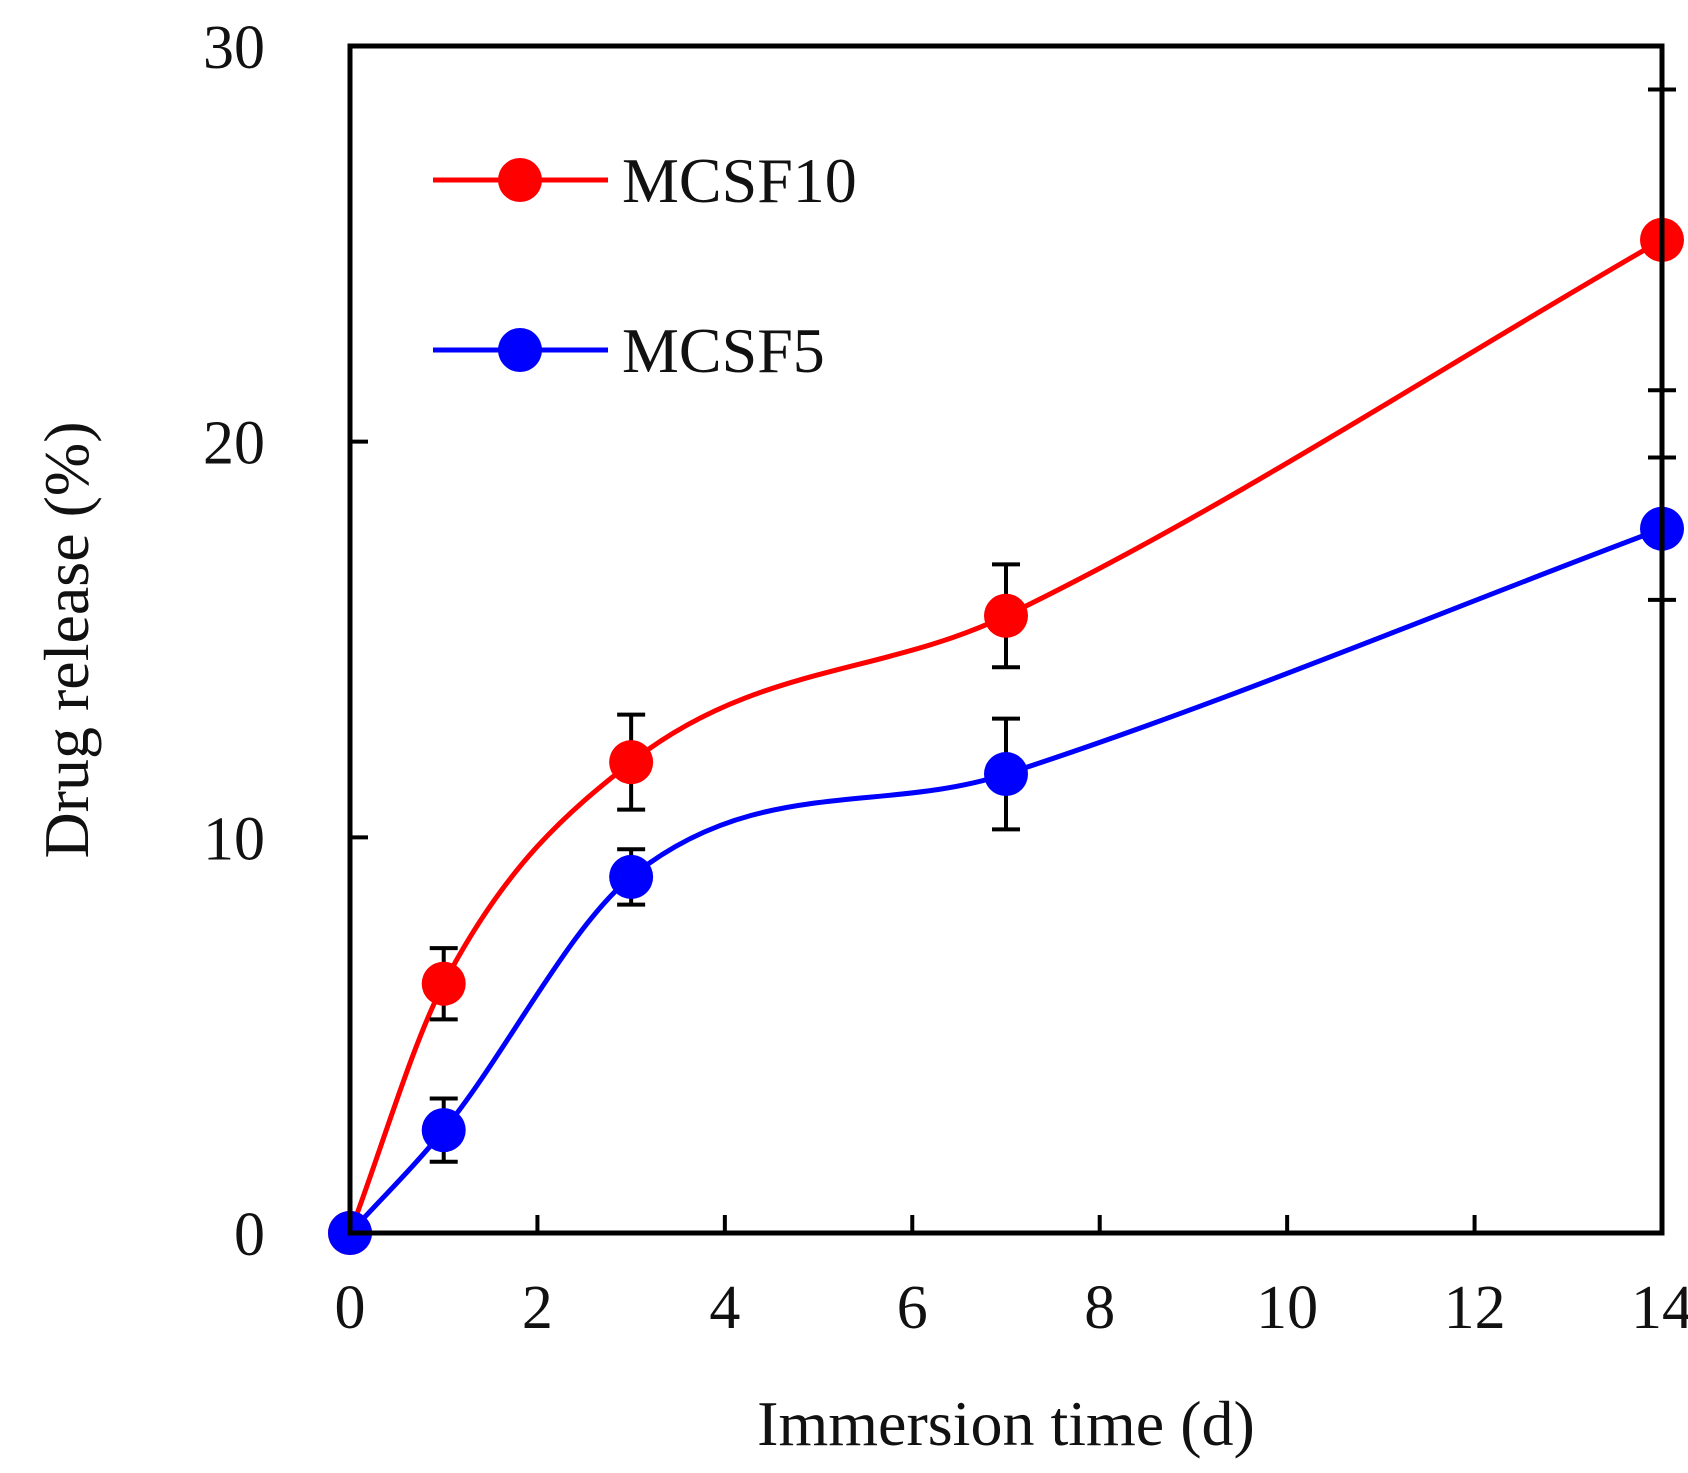 This screenshot has height=1473, width=1688. Describe the element at coordinates (234, 839) in the screenshot. I see `y-tick-label: 10` at that location.